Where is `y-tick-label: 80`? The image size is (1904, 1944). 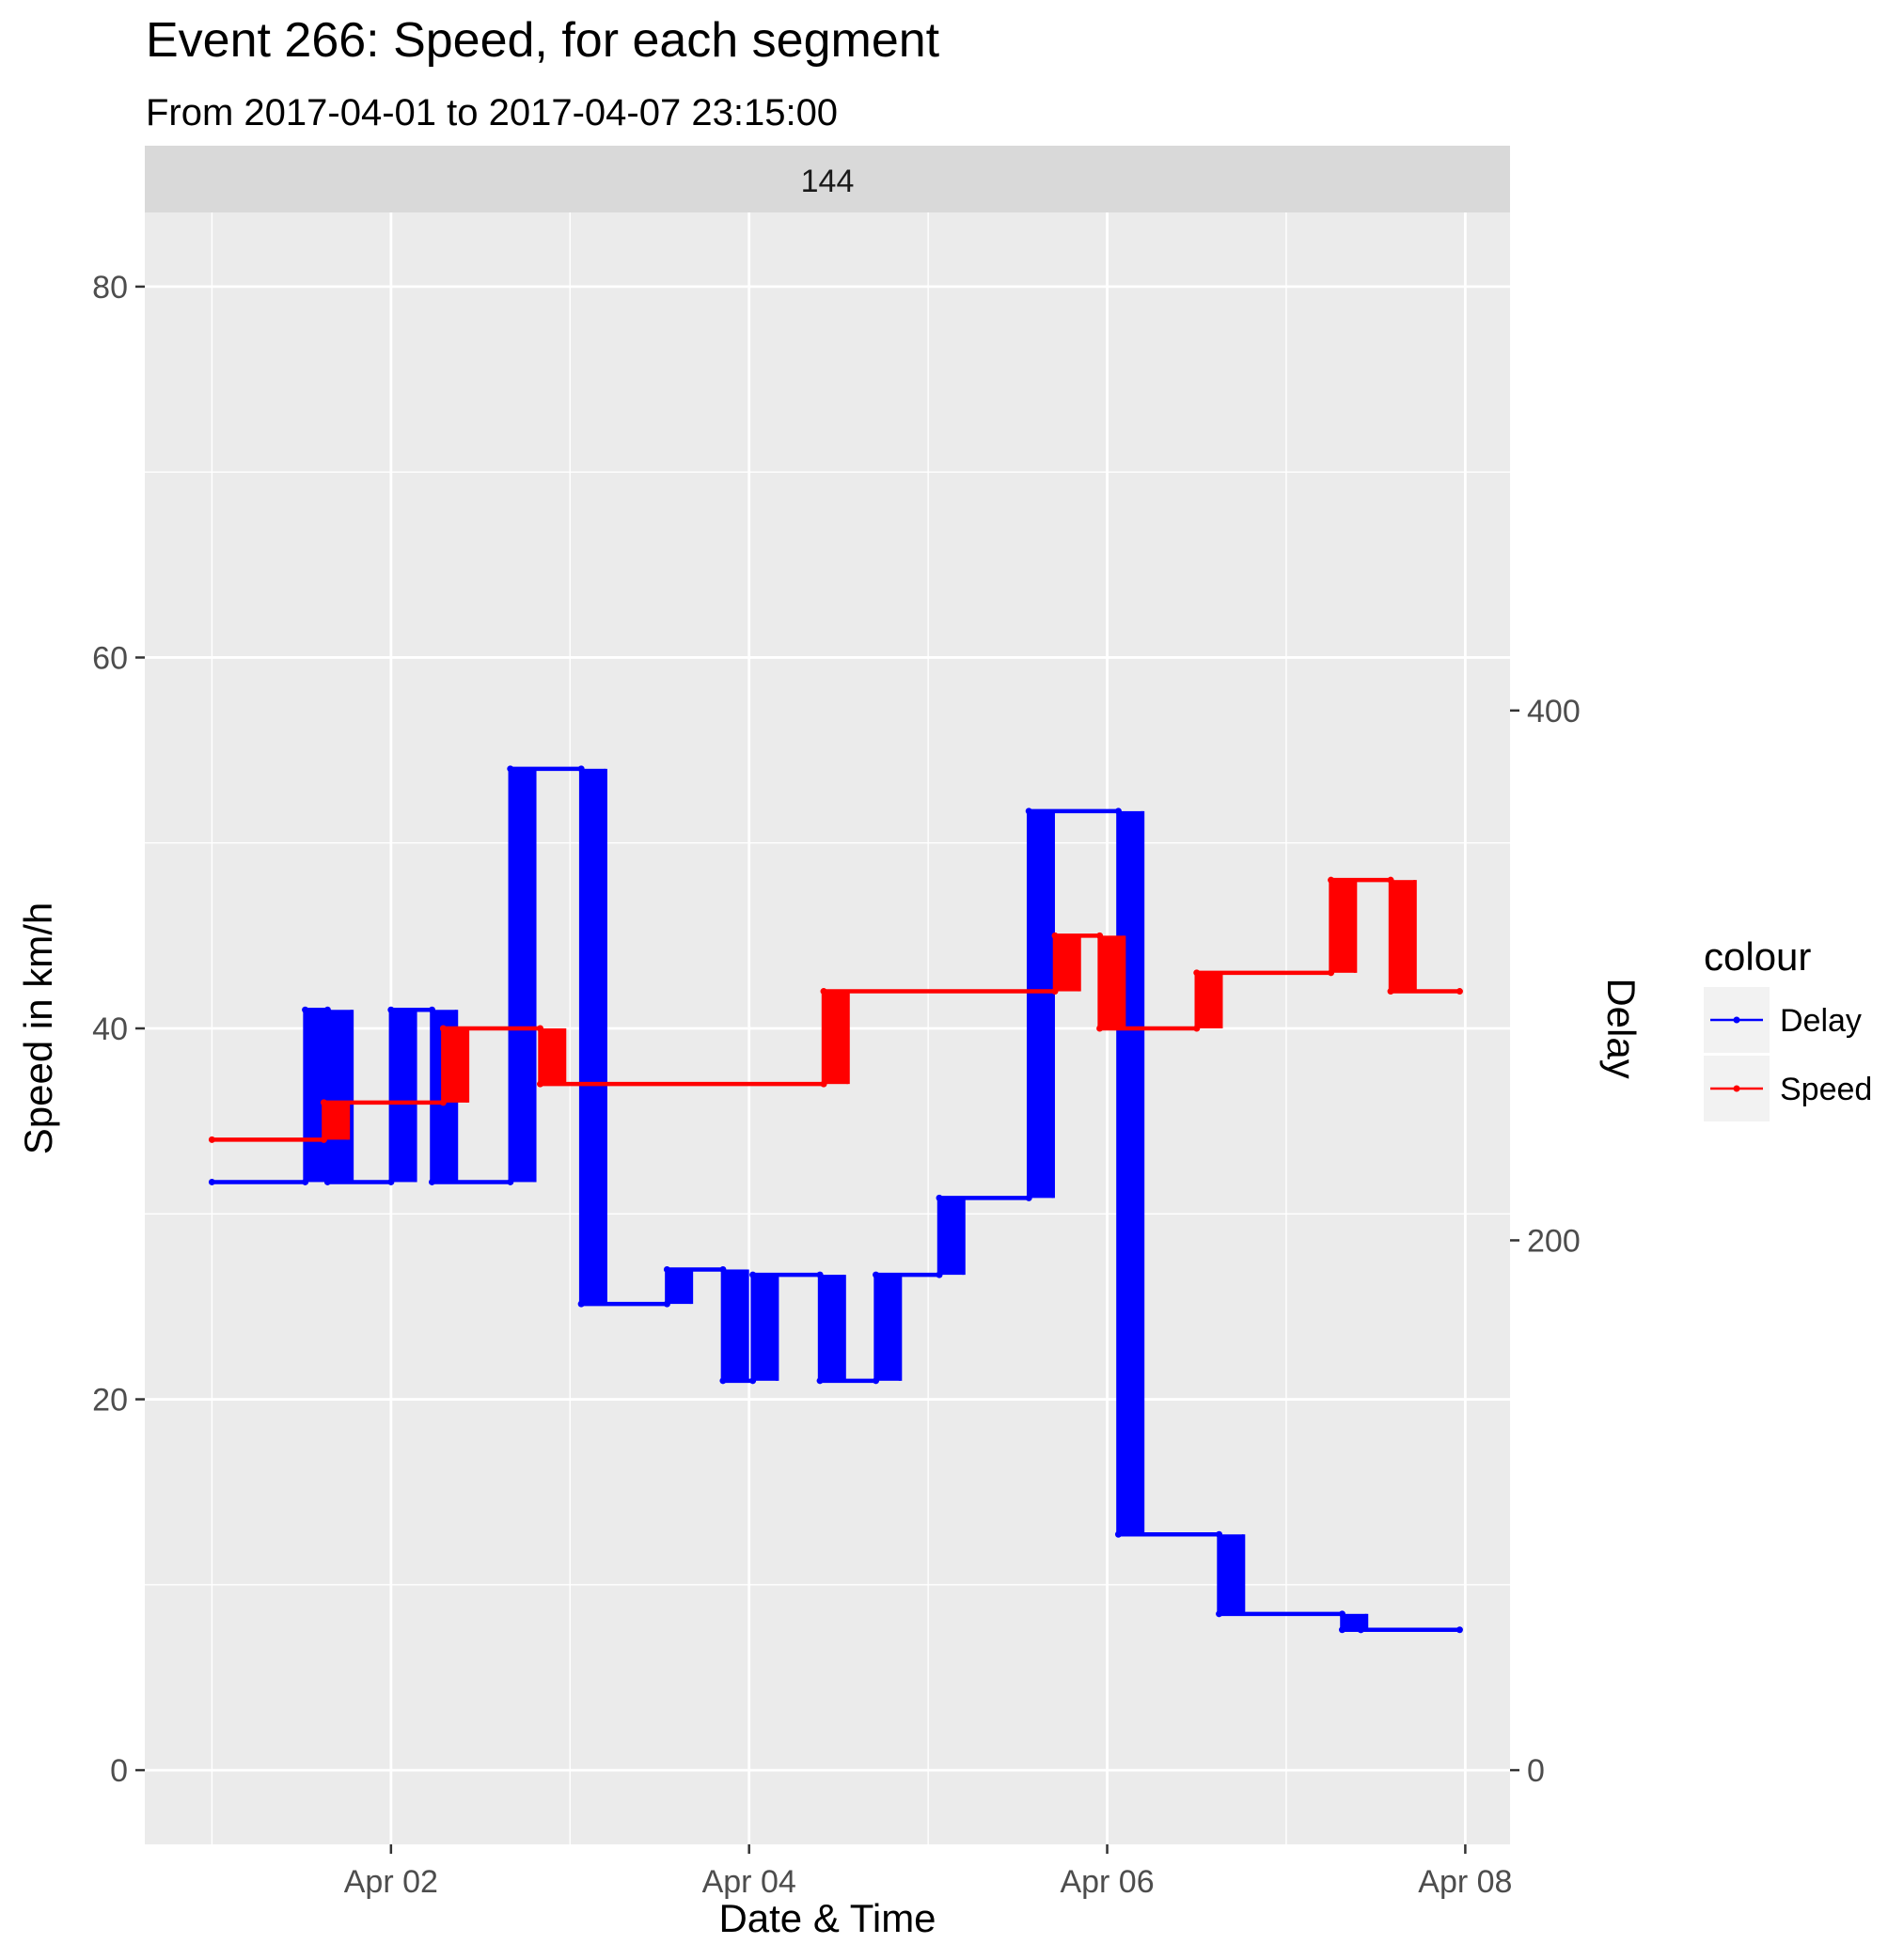
y-tick-label: 80 is located at coordinates (110, 288).